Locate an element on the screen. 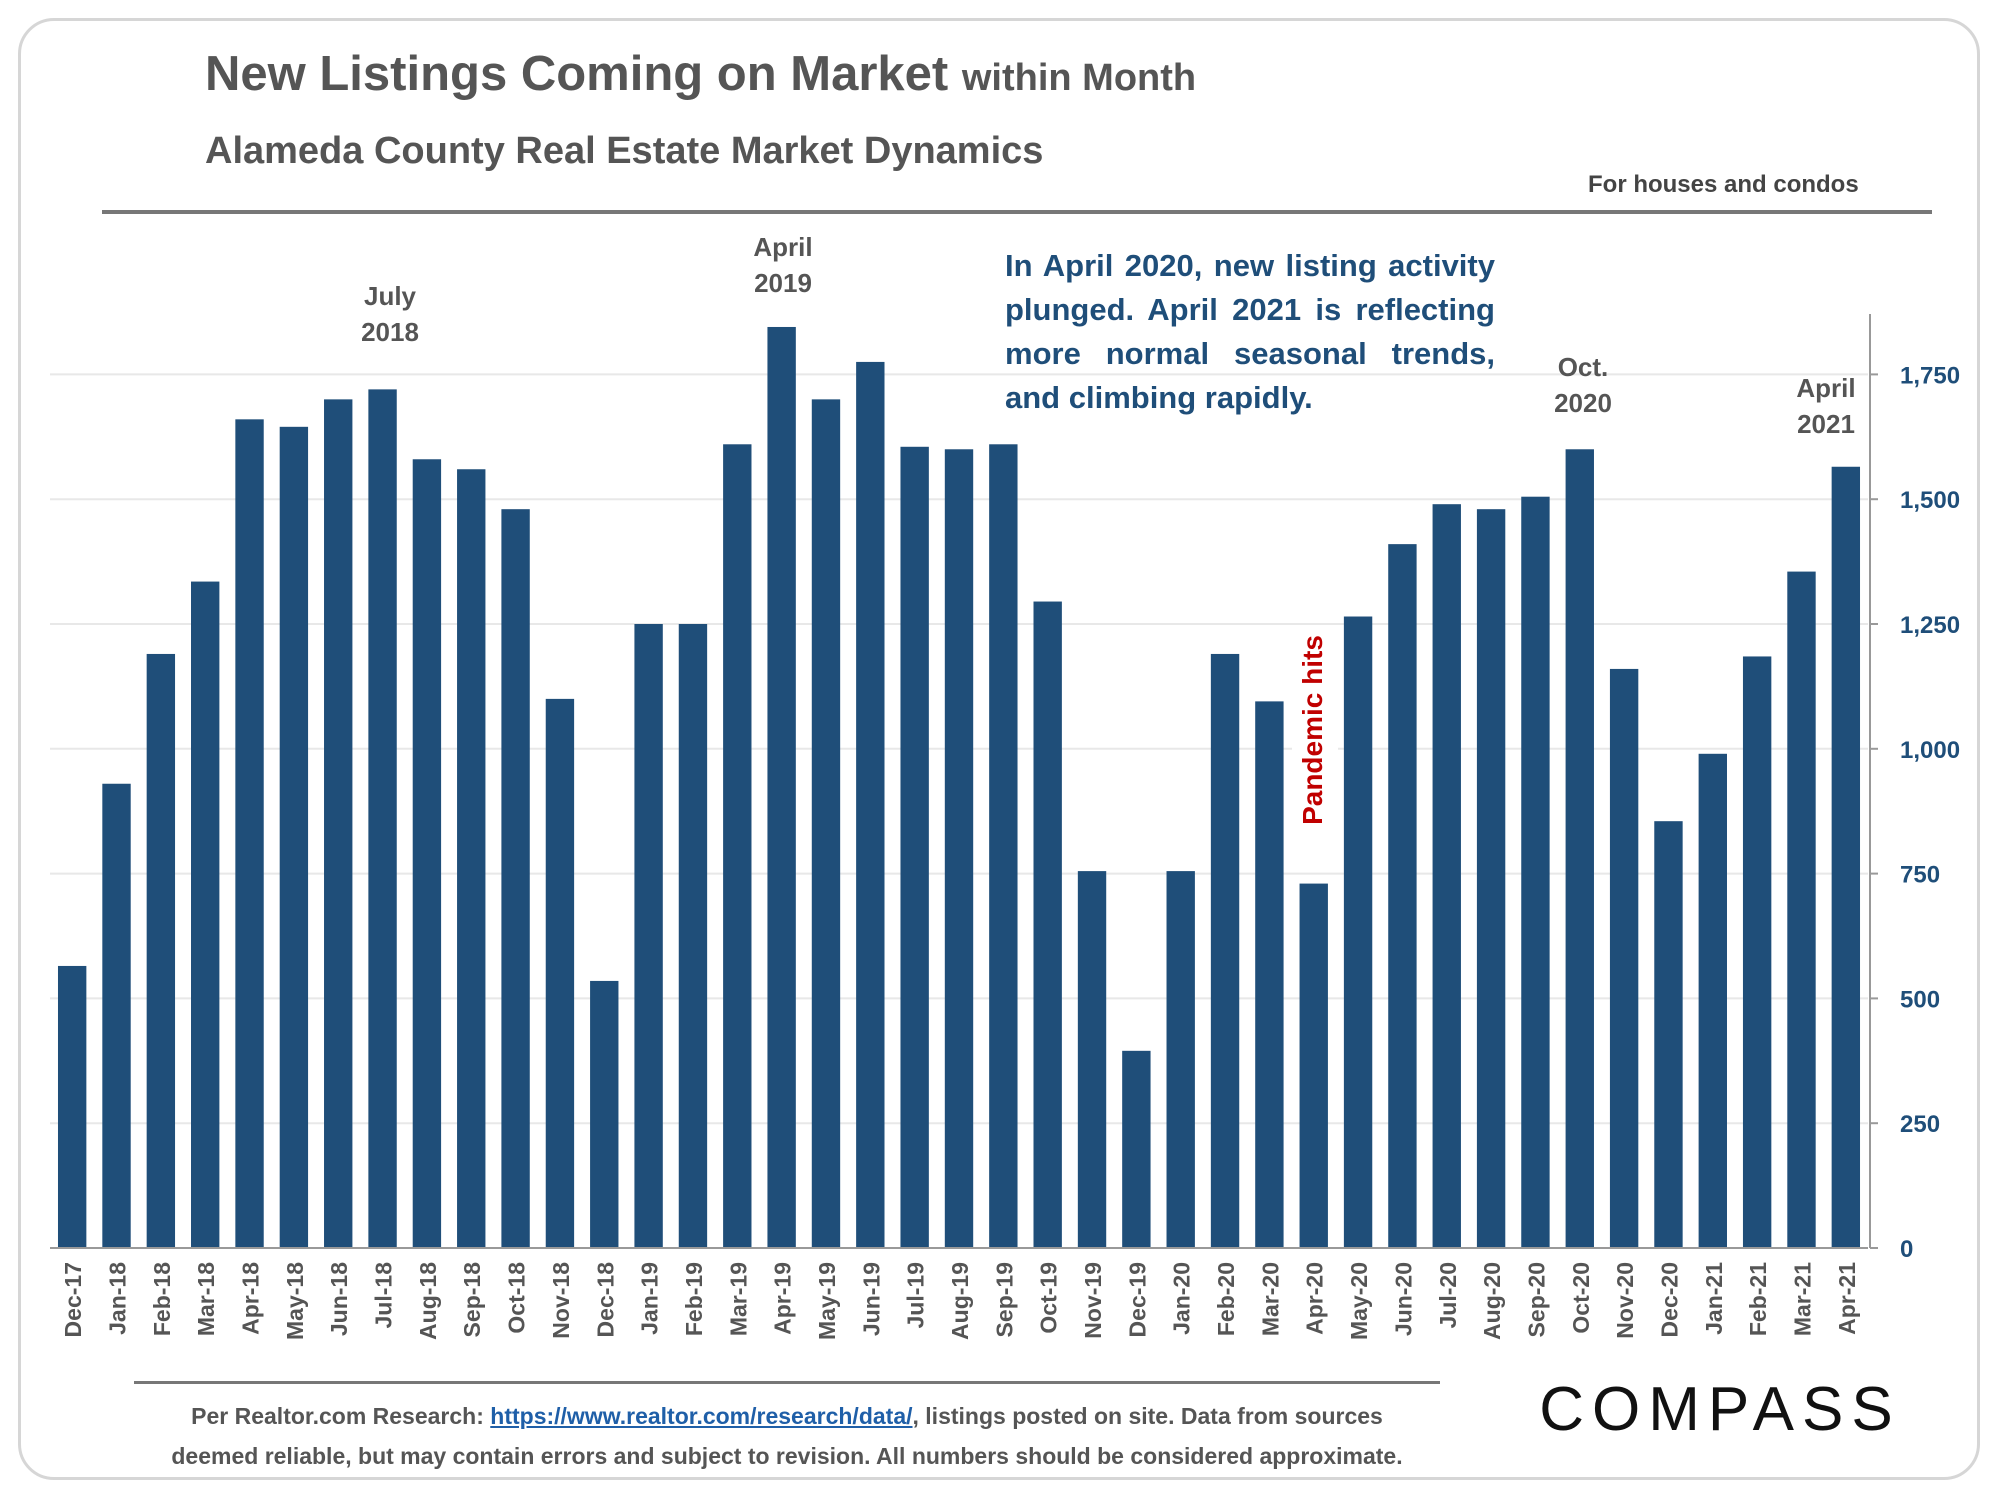  callout-april-2019-month: April is located at coordinates (782, 247).